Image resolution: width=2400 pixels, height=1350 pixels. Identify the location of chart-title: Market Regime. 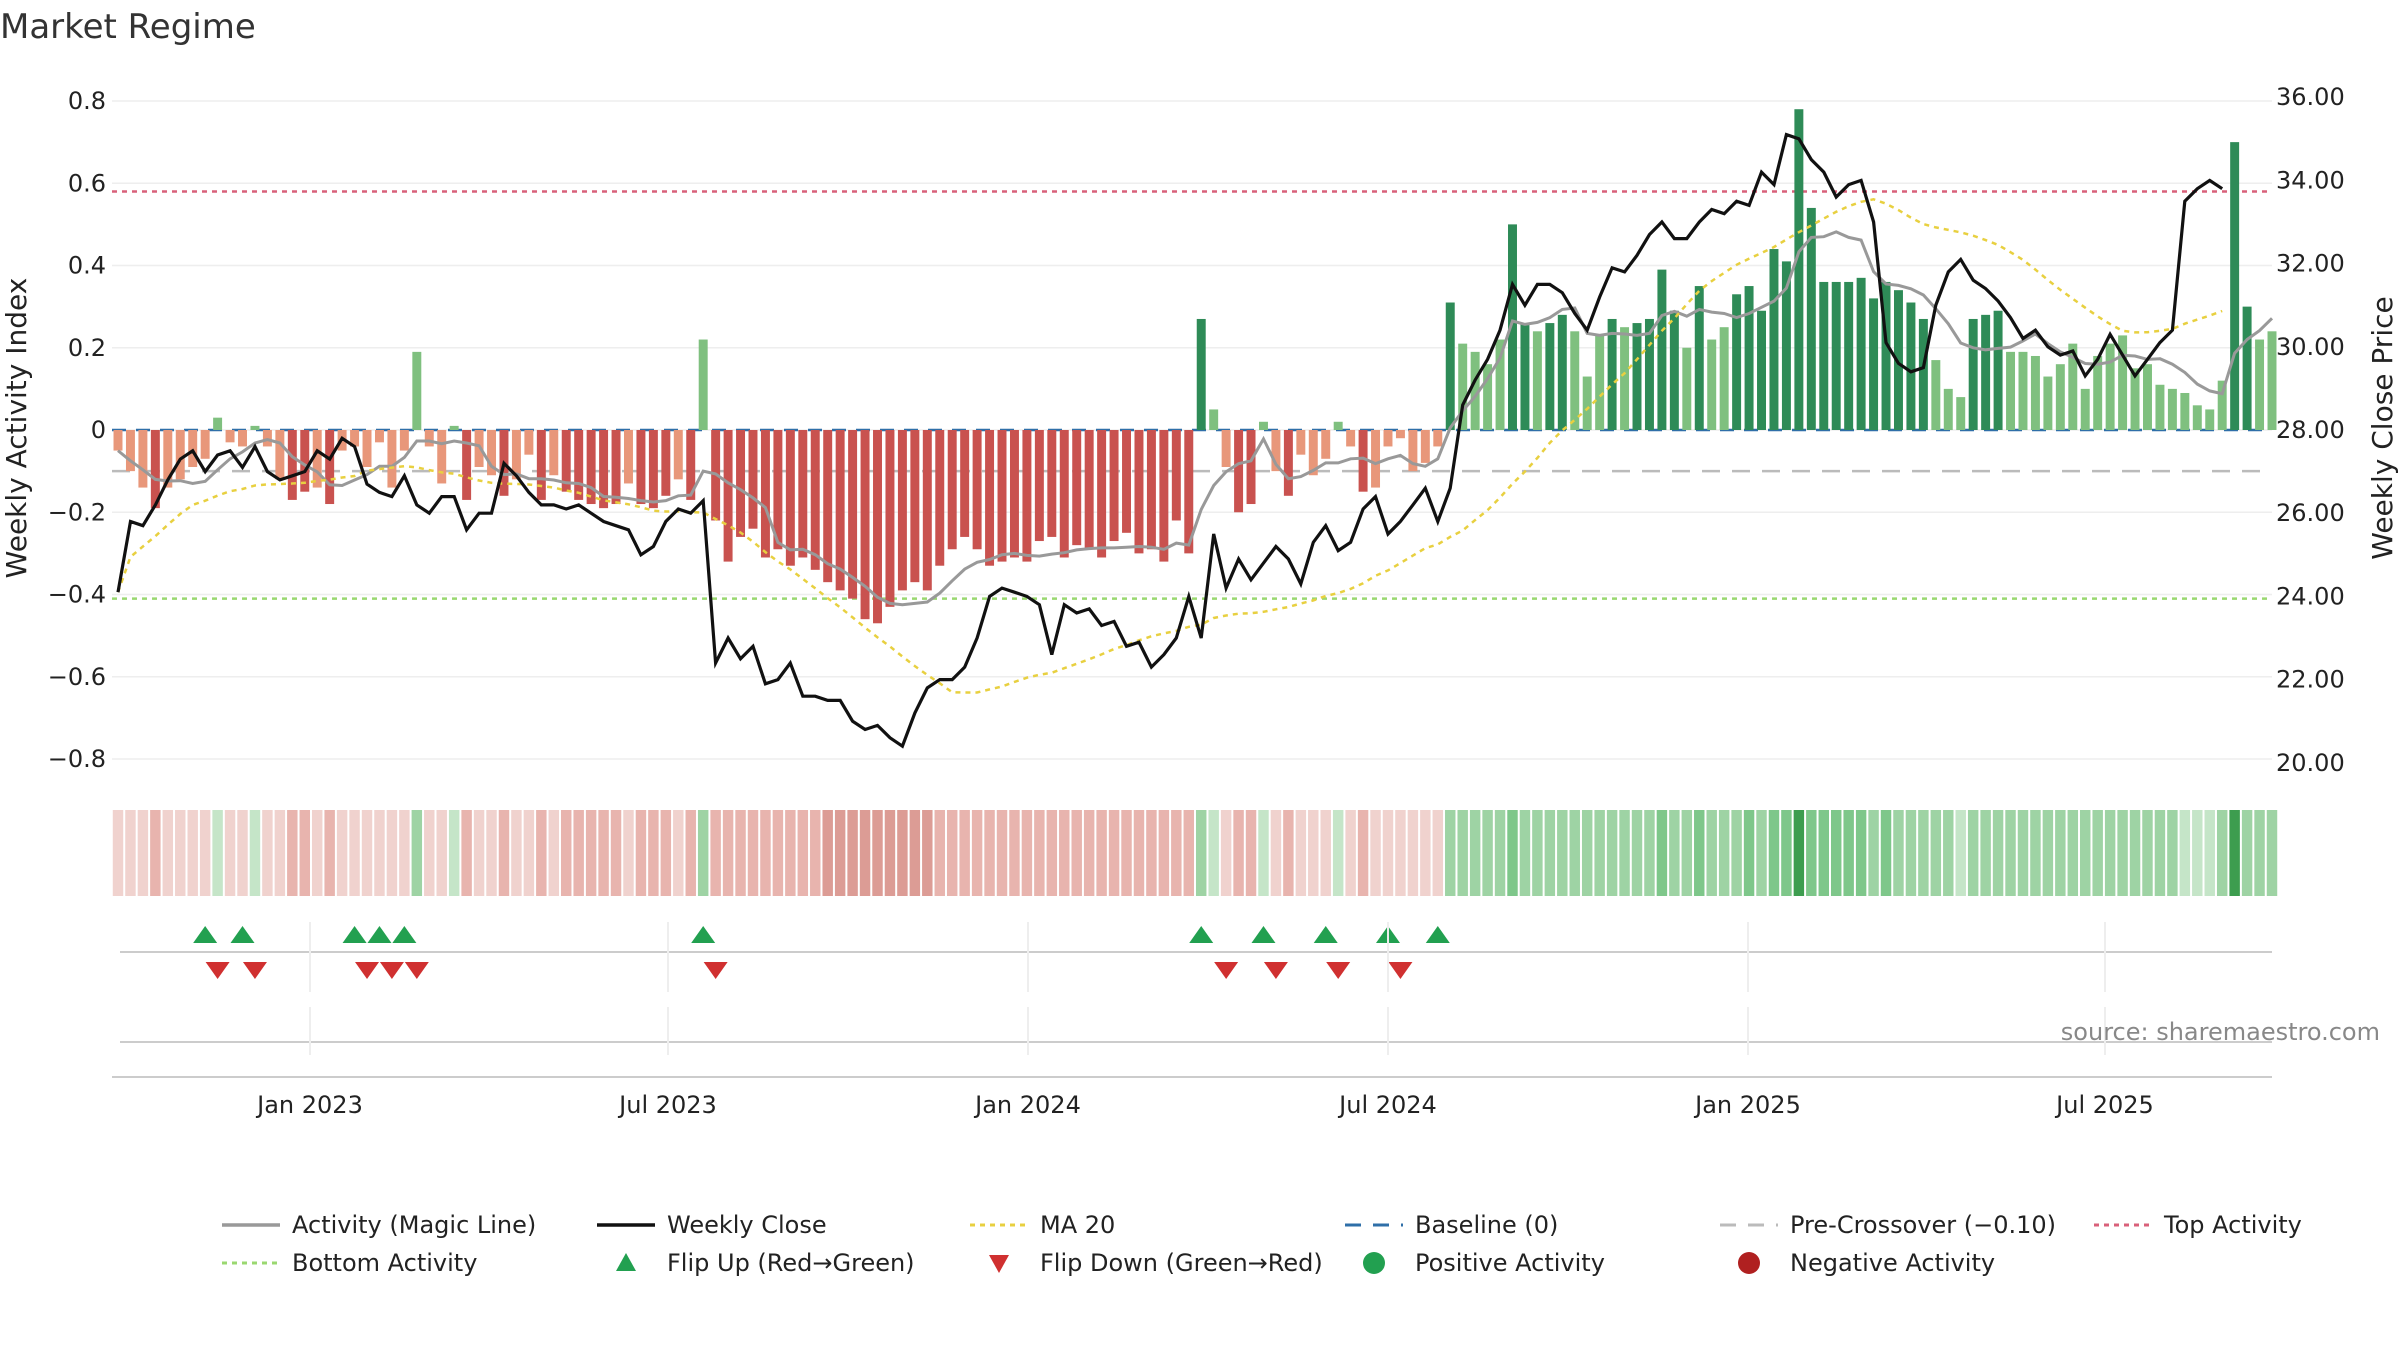
(128, 27).